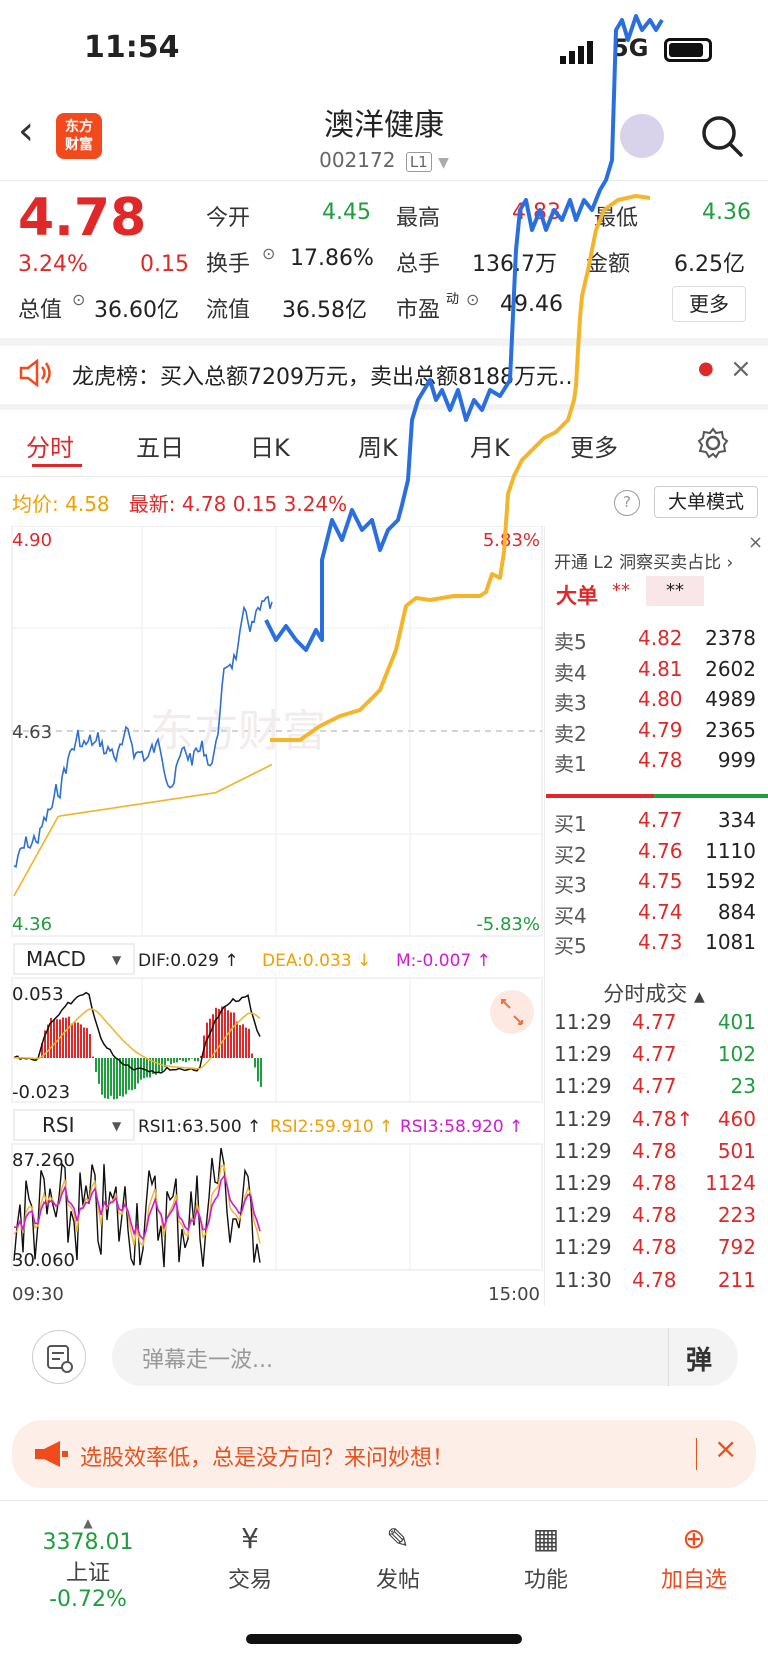  Describe the element at coordinates (627, 503) in the screenshot. I see `help-icon: ?` at that location.